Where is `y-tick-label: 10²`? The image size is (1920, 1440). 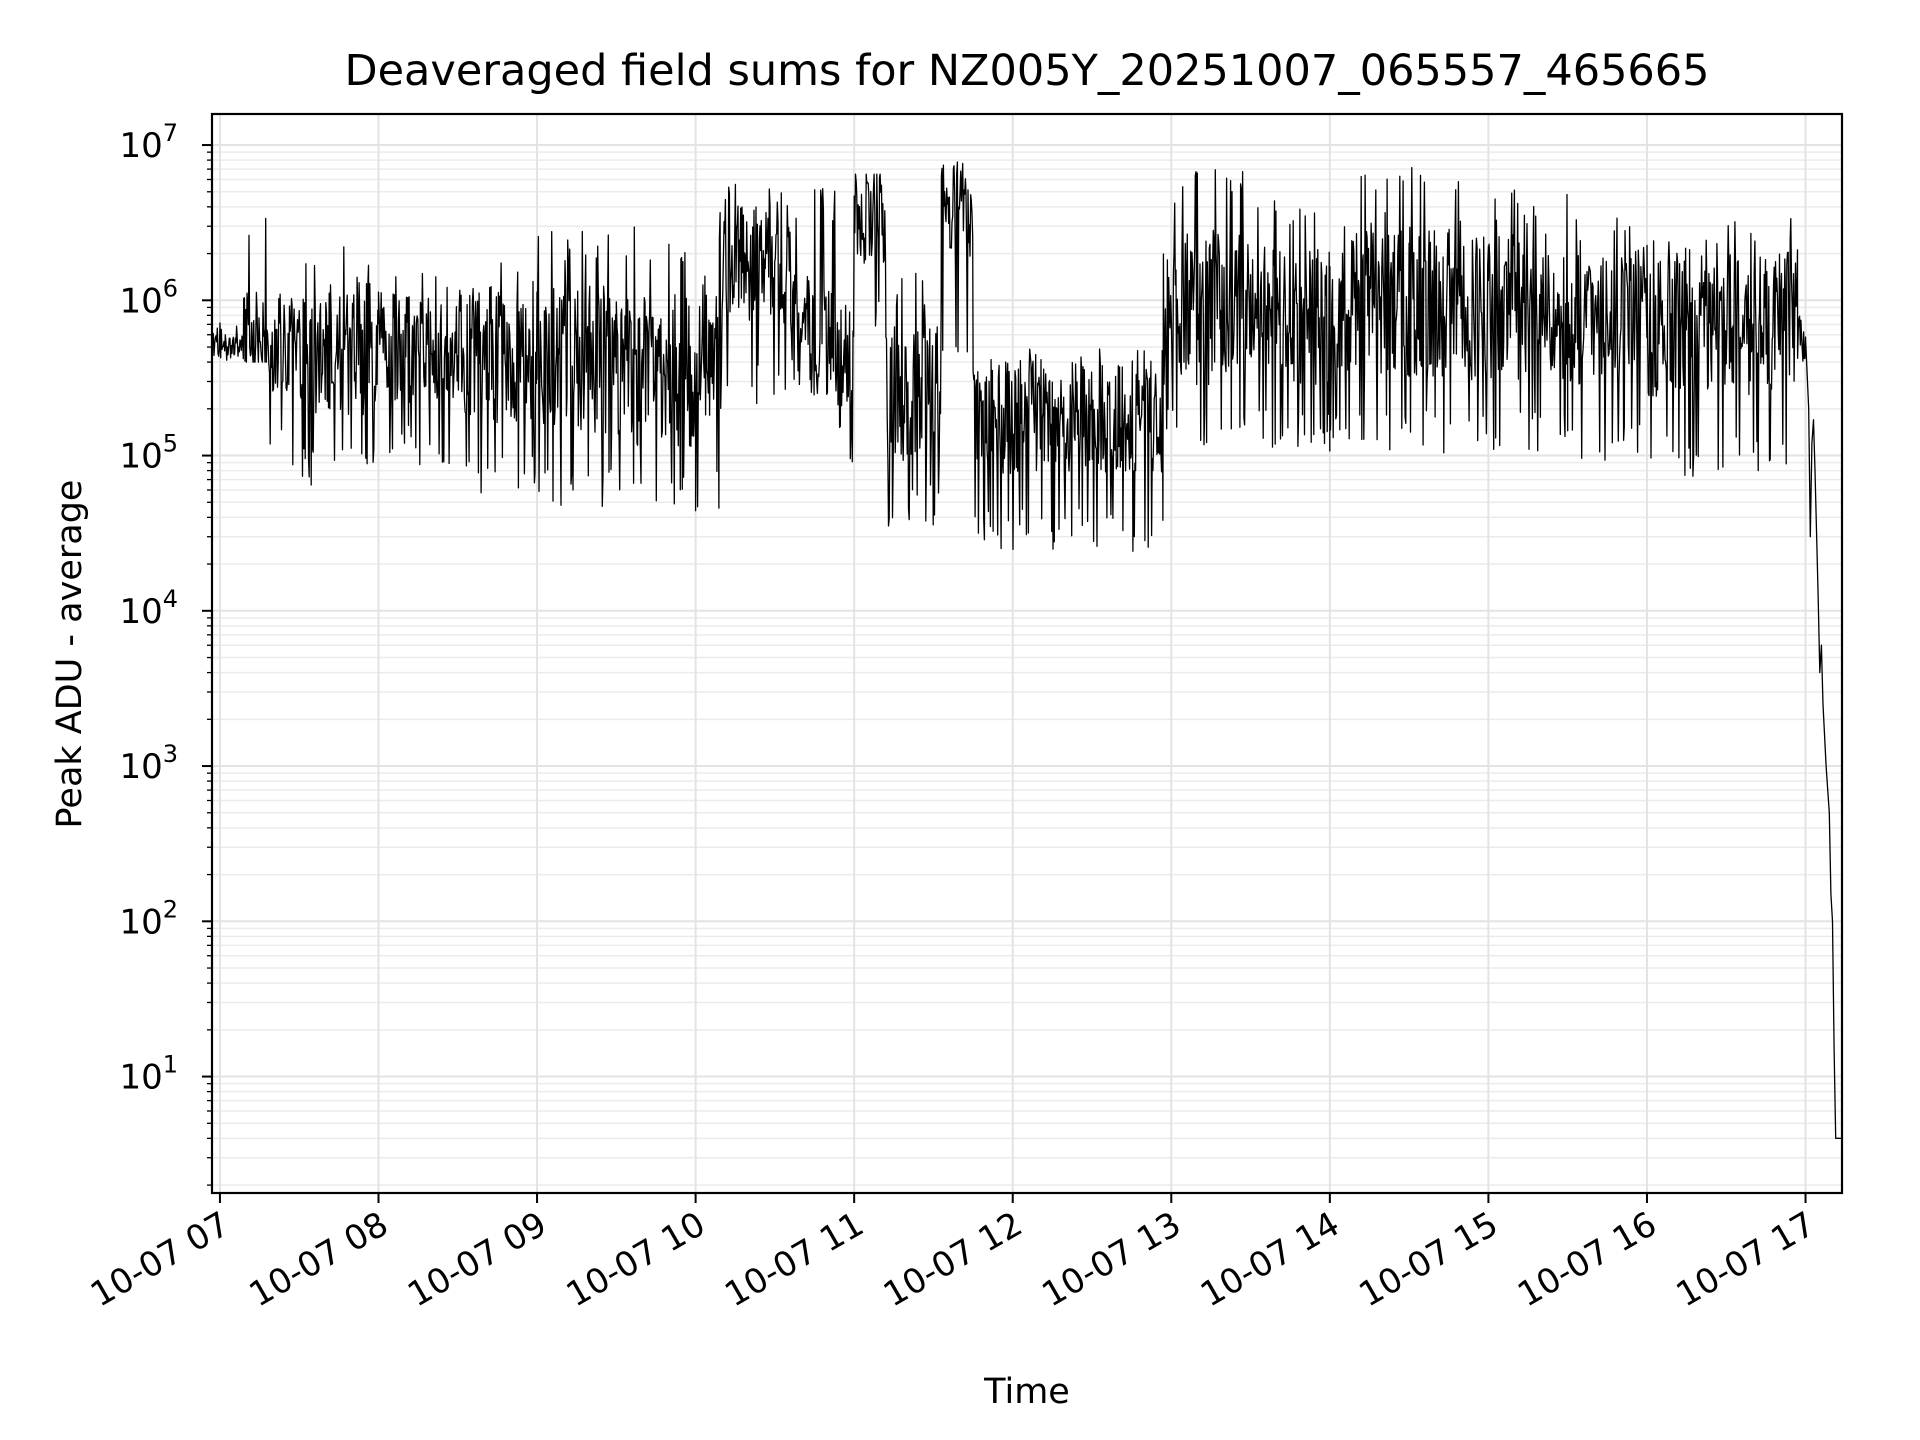
y-tick-label: 10² is located at coordinates (148, 918).